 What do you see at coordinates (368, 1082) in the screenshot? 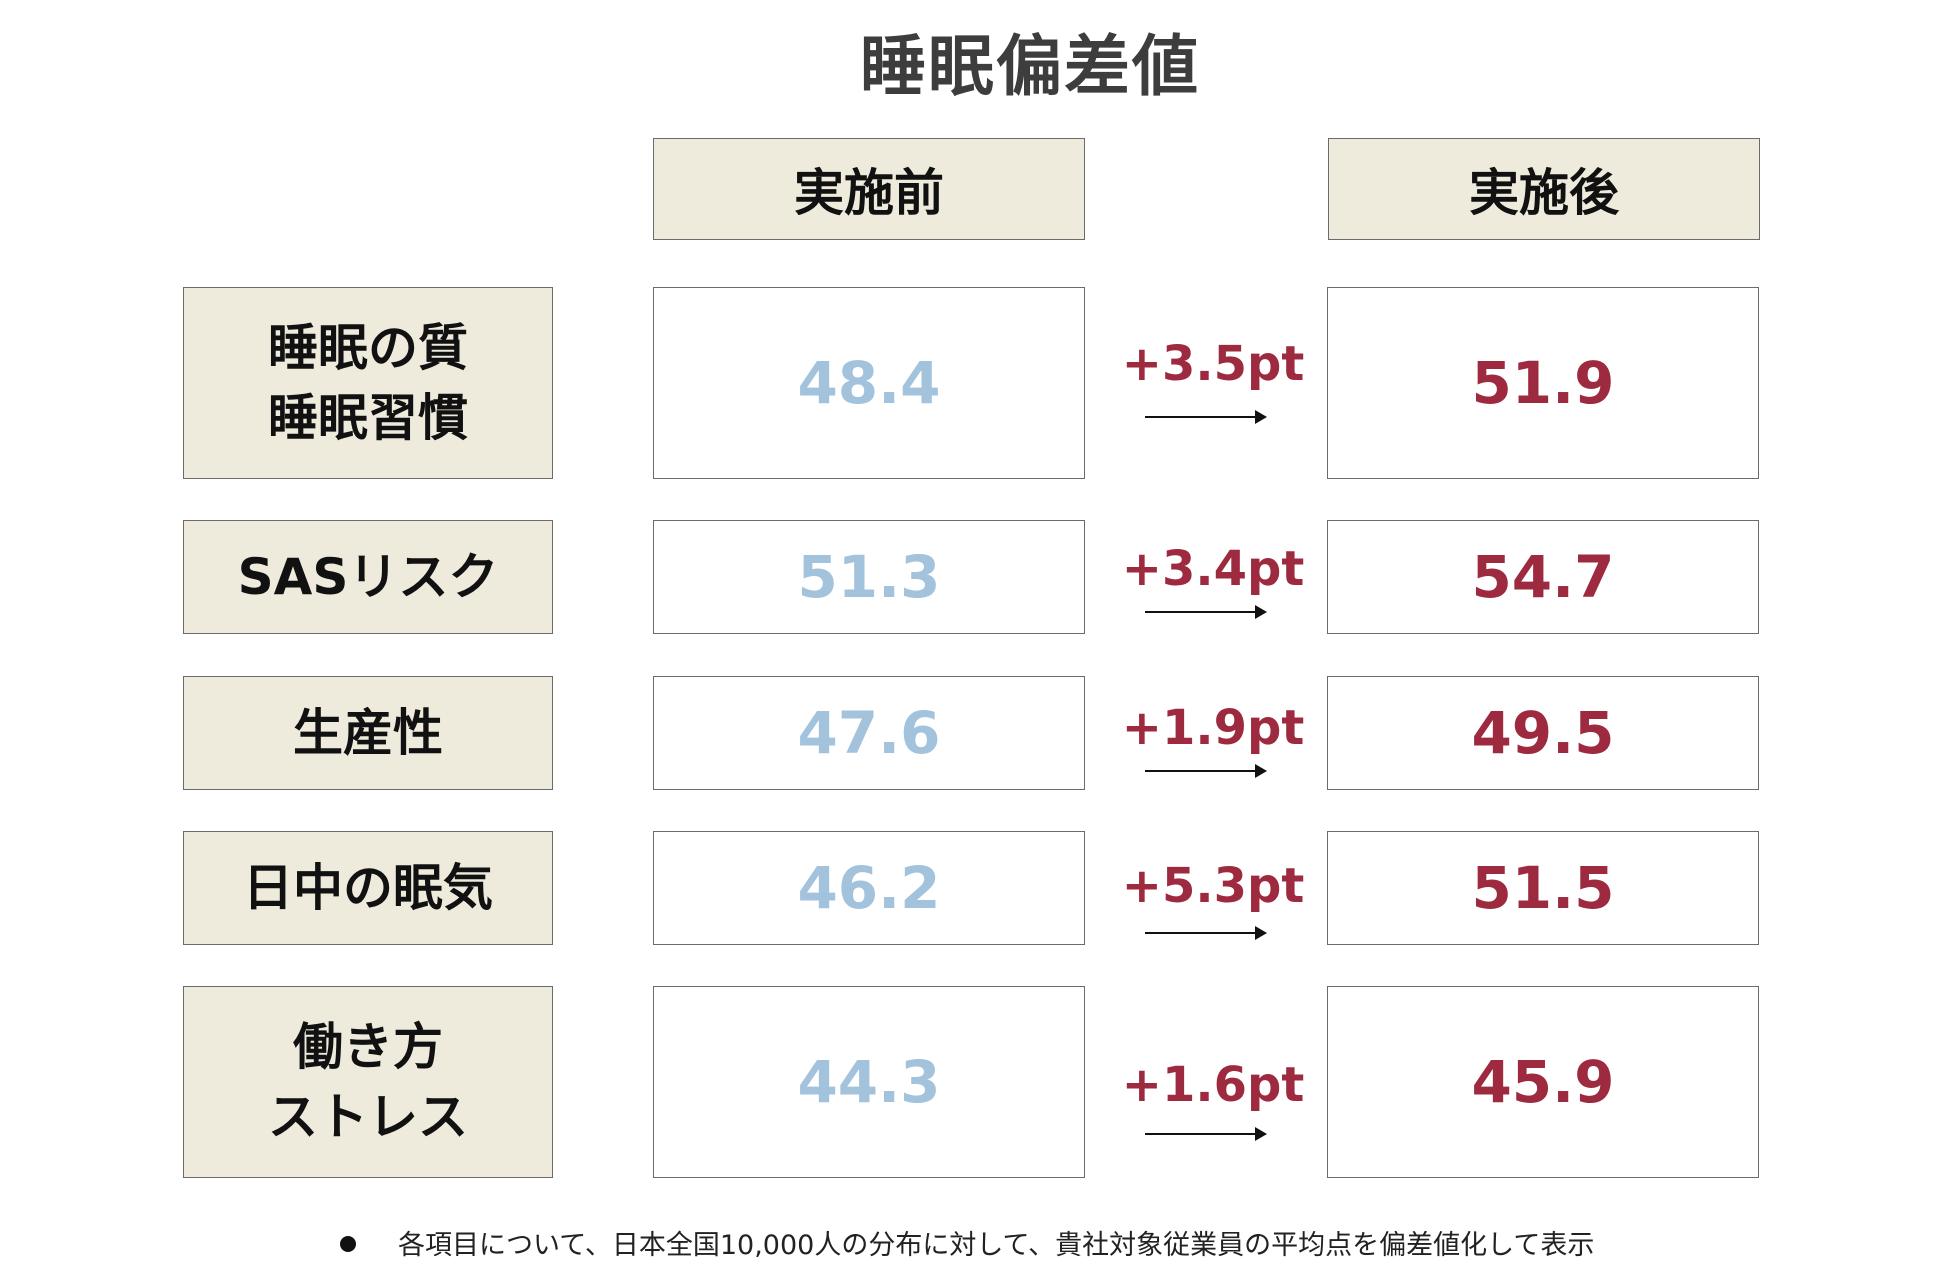
I see `row-label-work-stress: 働き方 ストレス` at bounding box center [368, 1082].